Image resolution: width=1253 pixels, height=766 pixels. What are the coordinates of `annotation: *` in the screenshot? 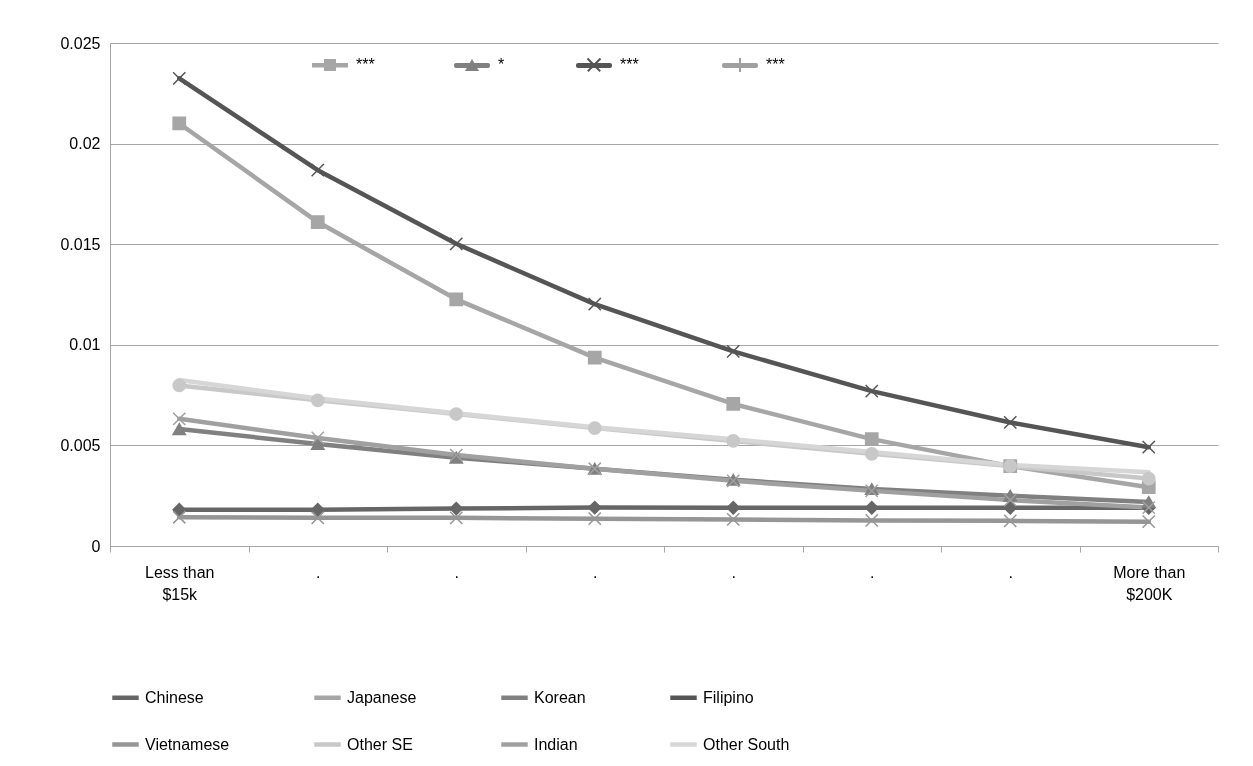 It's located at (501, 65).